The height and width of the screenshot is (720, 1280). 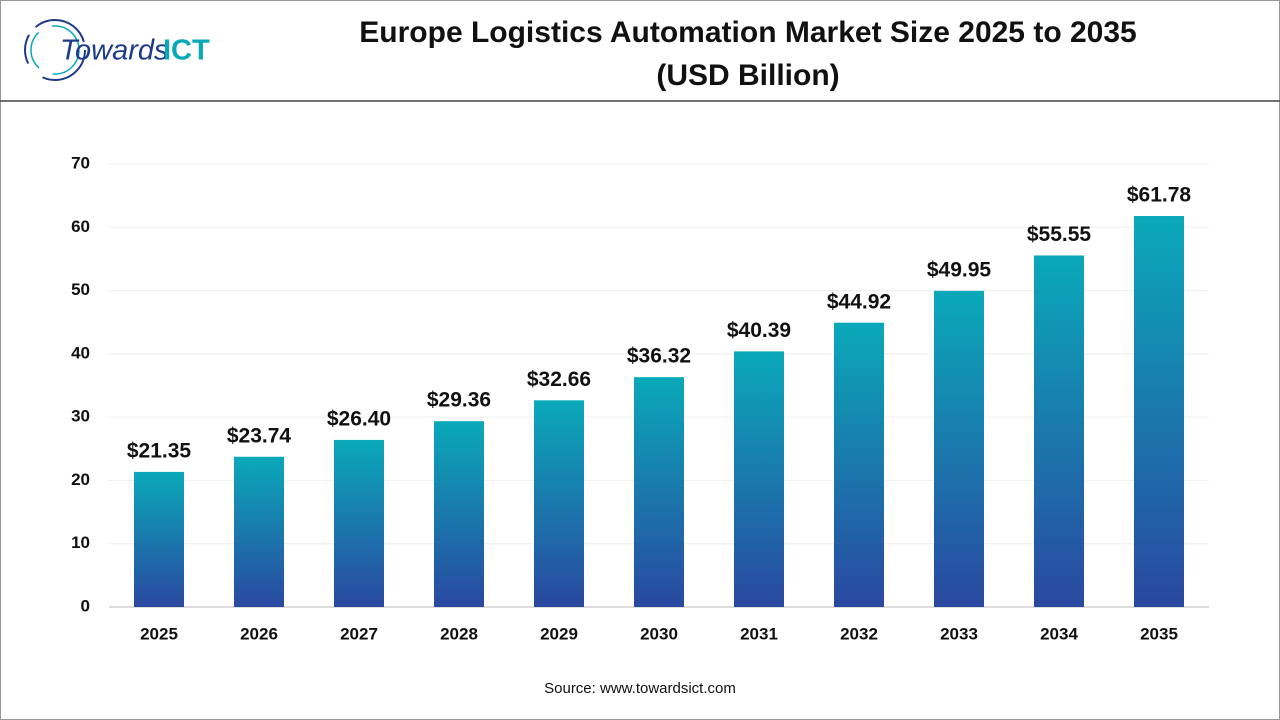 I want to click on logo: Towards ICT, so click(x=117, y=50).